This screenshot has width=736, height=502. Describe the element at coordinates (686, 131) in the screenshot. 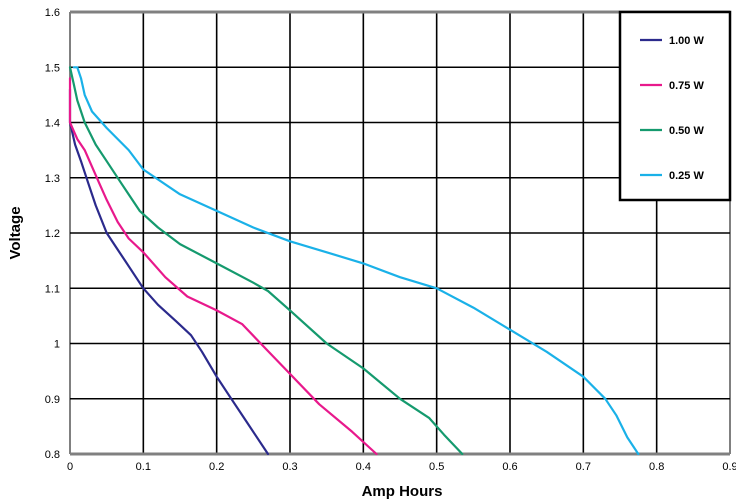

I see `legend-label: 0.50 W` at that location.